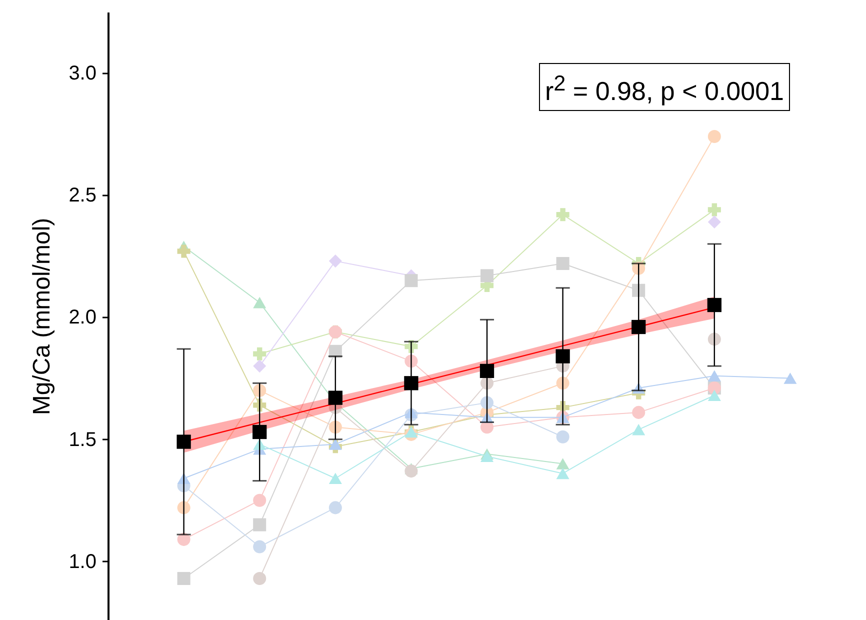 The width and height of the screenshot is (866, 620). Describe the element at coordinates (82, 317) in the screenshot. I see `y-tick-label: 2.0` at that location.